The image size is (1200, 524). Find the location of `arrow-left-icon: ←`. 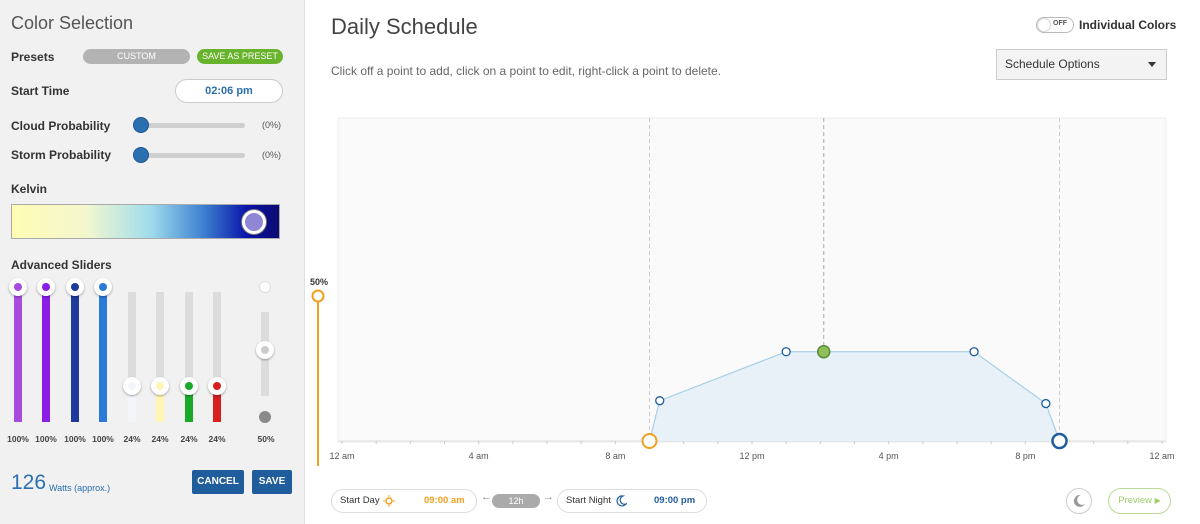

arrow-left-icon: ← is located at coordinates (486, 497).